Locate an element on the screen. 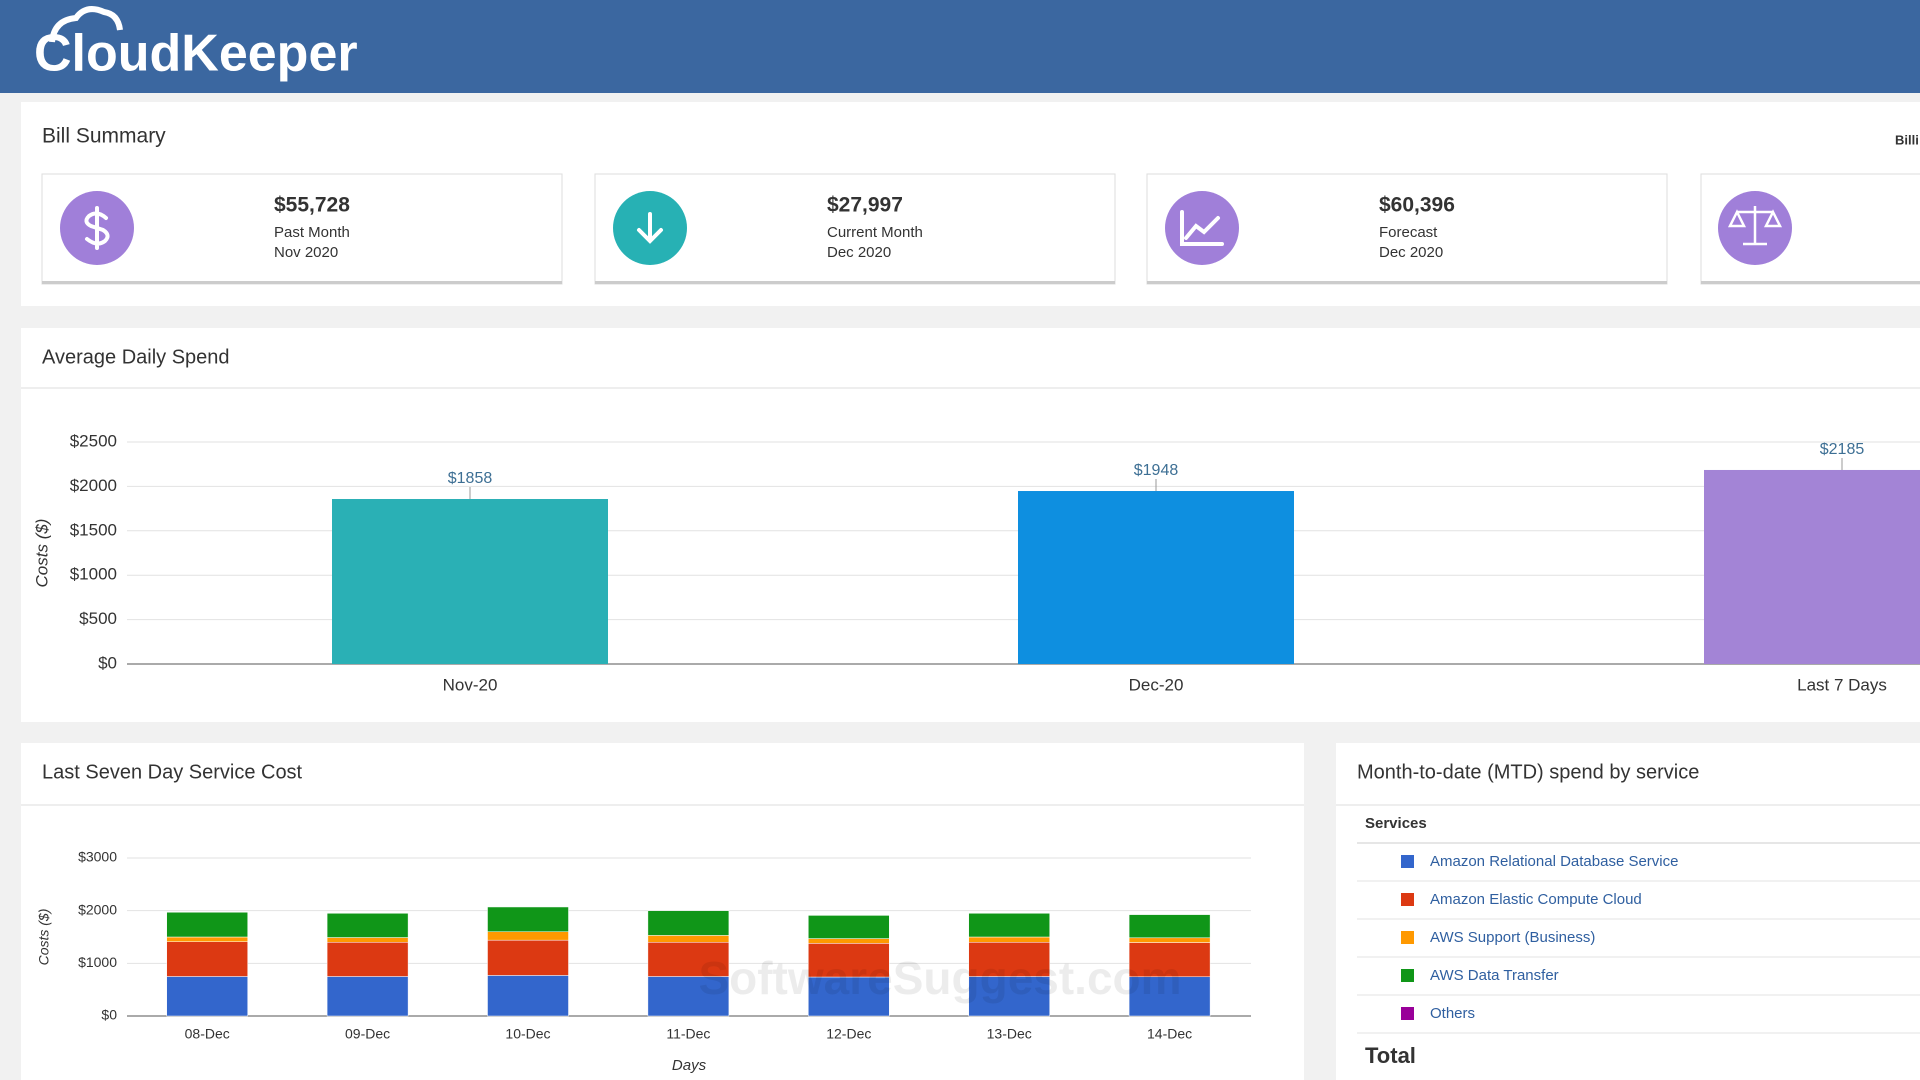 This screenshot has width=1920, height=1080. card-amount: $27,997 is located at coordinates (865, 205).